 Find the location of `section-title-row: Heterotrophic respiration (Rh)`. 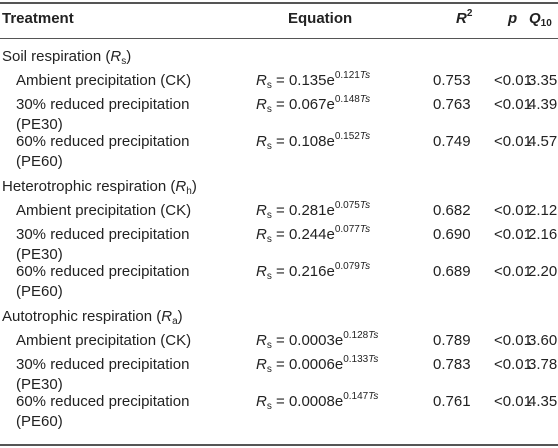

section-title-row: Heterotrophic respiration (Rh) is located at coordinates (279, 187).